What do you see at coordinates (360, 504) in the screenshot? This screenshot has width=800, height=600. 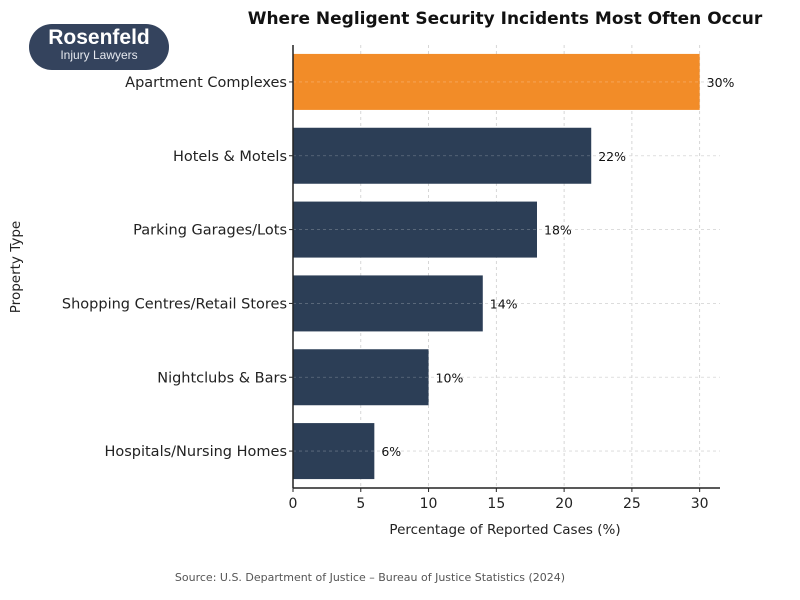 I see `x-tick-label: 5` at bounding box center [360, 504].